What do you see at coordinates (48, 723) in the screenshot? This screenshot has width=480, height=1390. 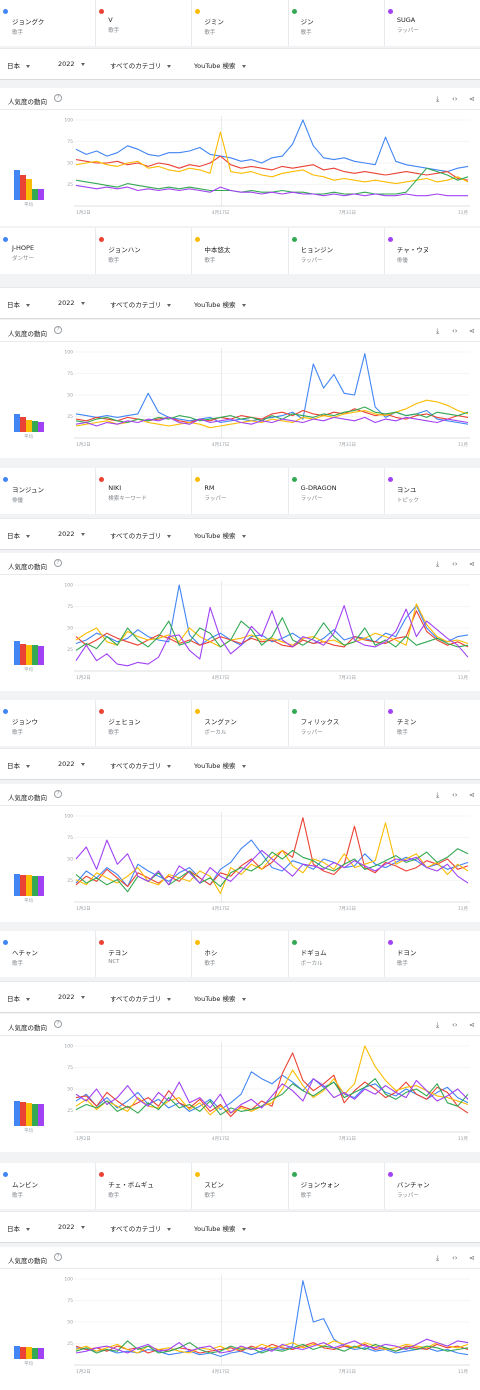 I see `search-term: ジョンウ 歌手` at bounding box center [48, 723].